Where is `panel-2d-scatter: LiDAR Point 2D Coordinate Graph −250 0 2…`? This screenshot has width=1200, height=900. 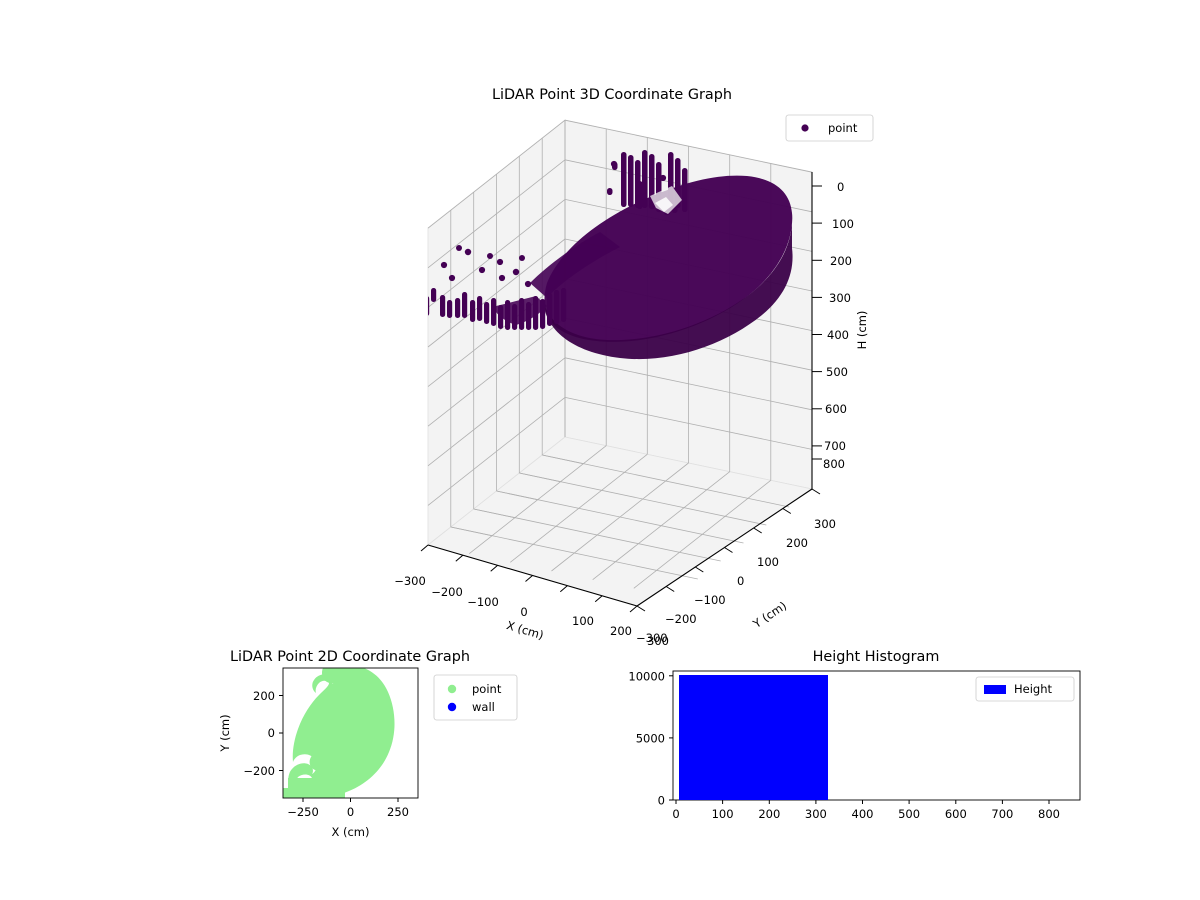
panel-2d-scatter: LiDAR Point 2D Coordinate Graph −250 0 2… is located at coordinates (368, 744).